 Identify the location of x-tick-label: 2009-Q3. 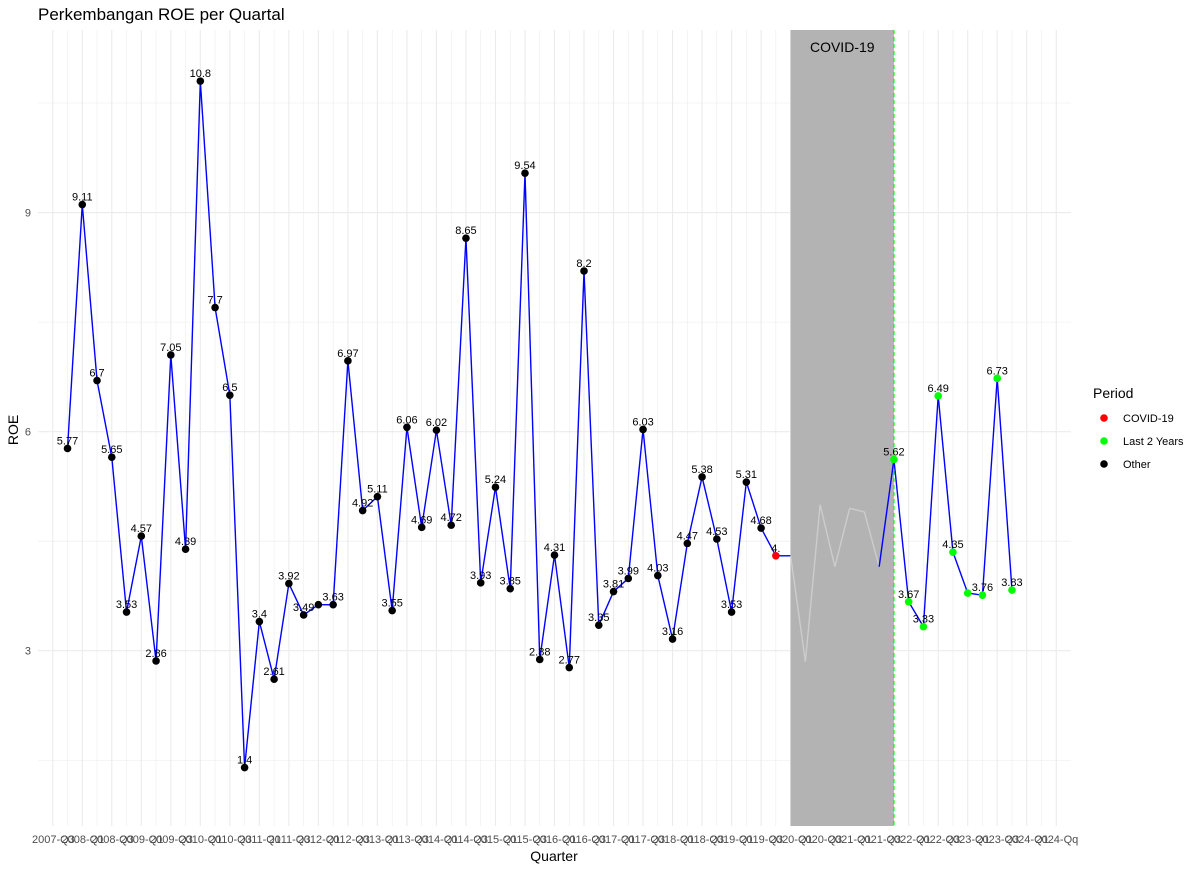
(171, 840).